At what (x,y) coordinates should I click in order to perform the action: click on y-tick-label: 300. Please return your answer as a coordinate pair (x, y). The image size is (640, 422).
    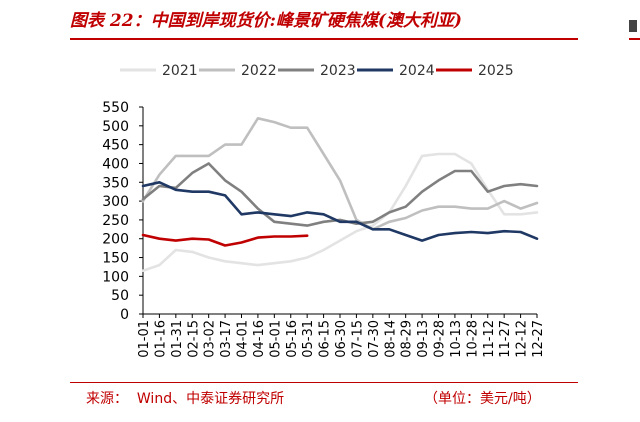
    Looking at the image, I should click on (115, 202).